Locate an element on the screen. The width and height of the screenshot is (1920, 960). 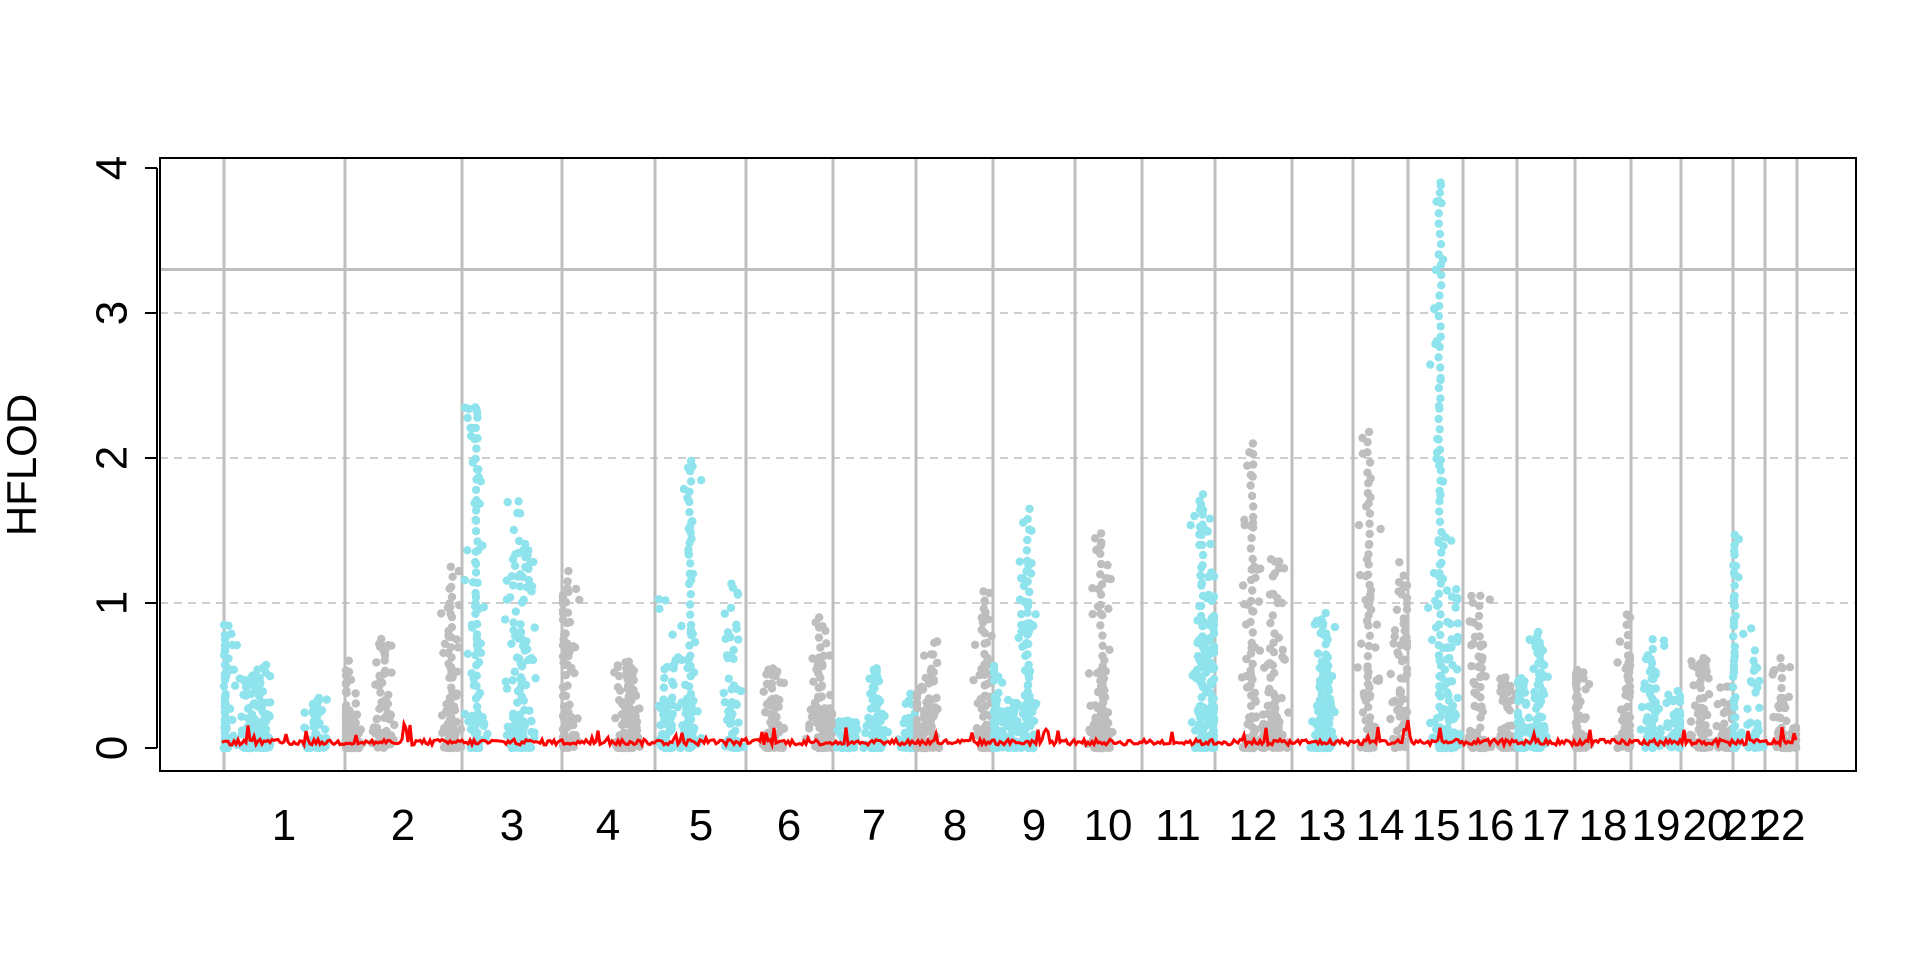
x-tick-label-chr-3: 3 is located at coordinates (512, 825).